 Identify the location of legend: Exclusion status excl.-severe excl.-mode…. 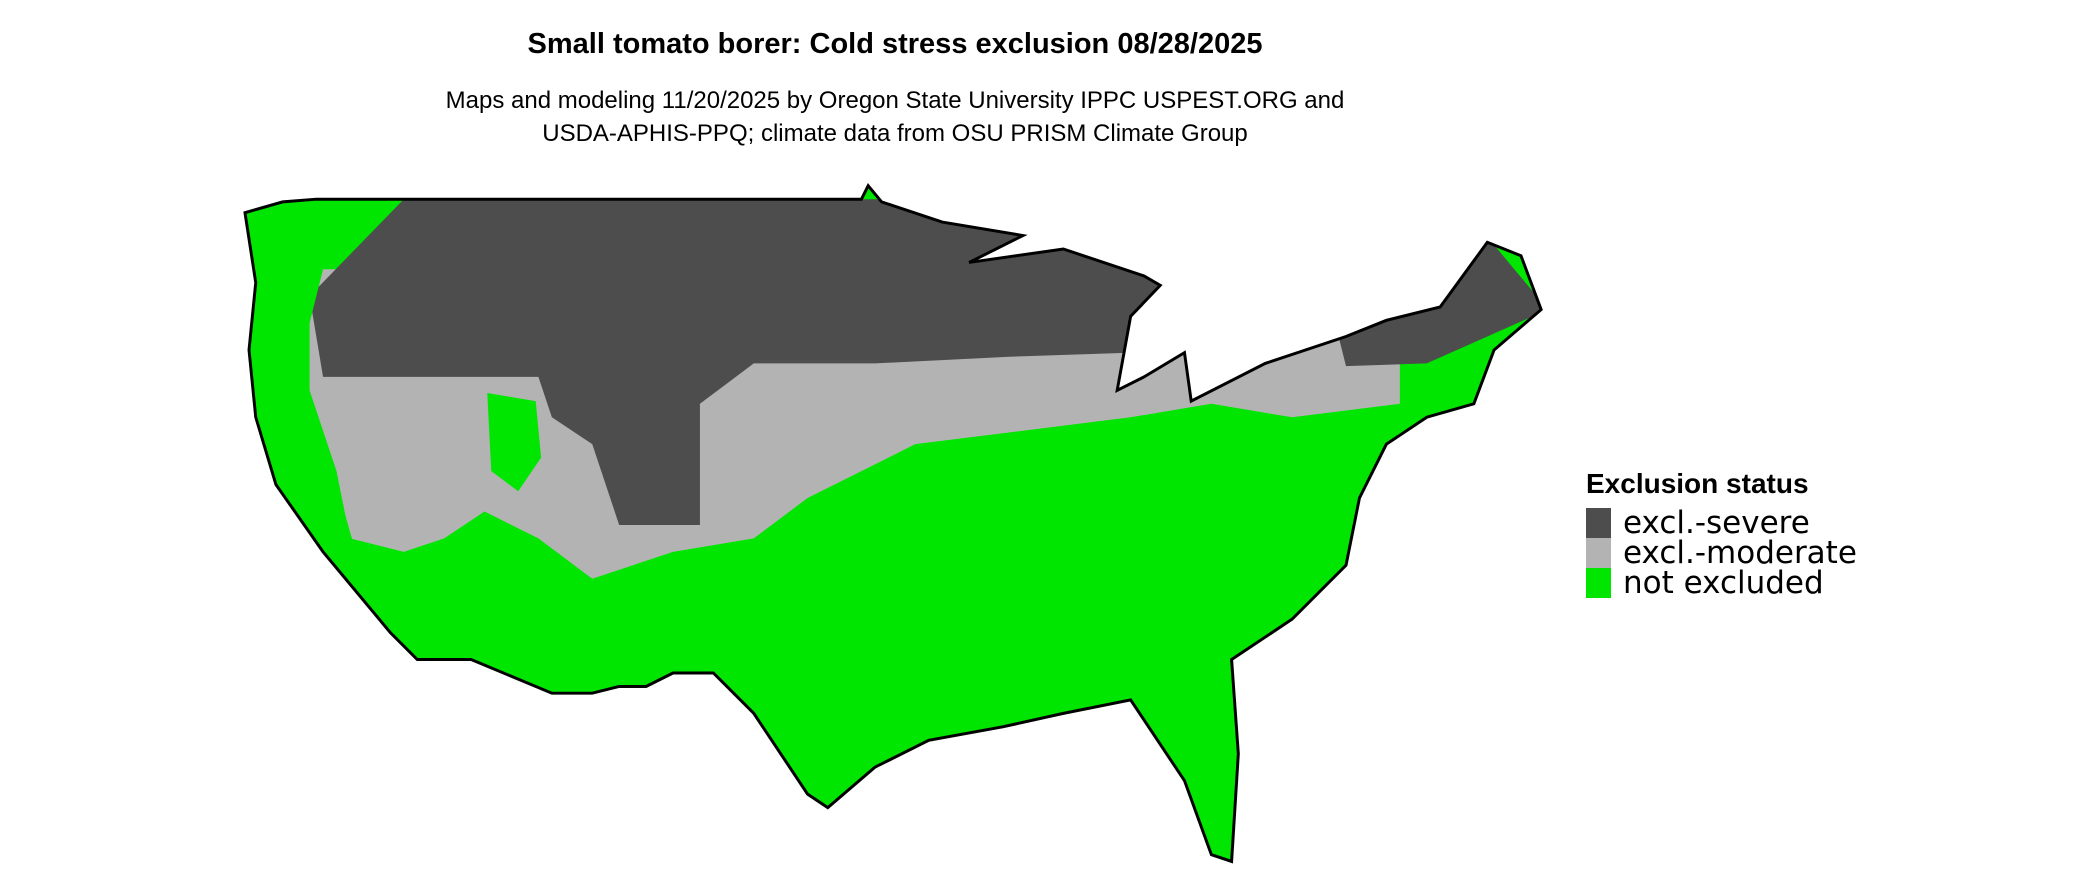
(1721, 534).